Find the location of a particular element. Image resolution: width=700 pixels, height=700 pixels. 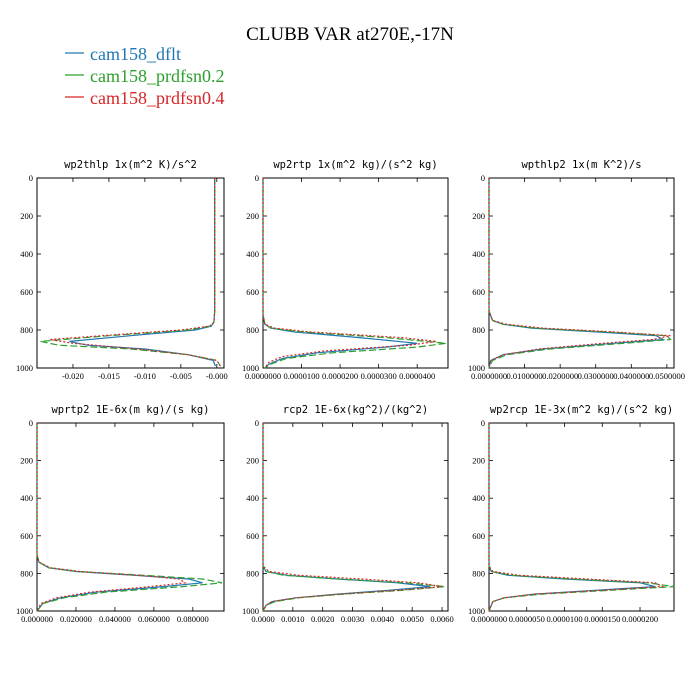

x-tick-label: -0.010 is located at coordinates (145, 376).